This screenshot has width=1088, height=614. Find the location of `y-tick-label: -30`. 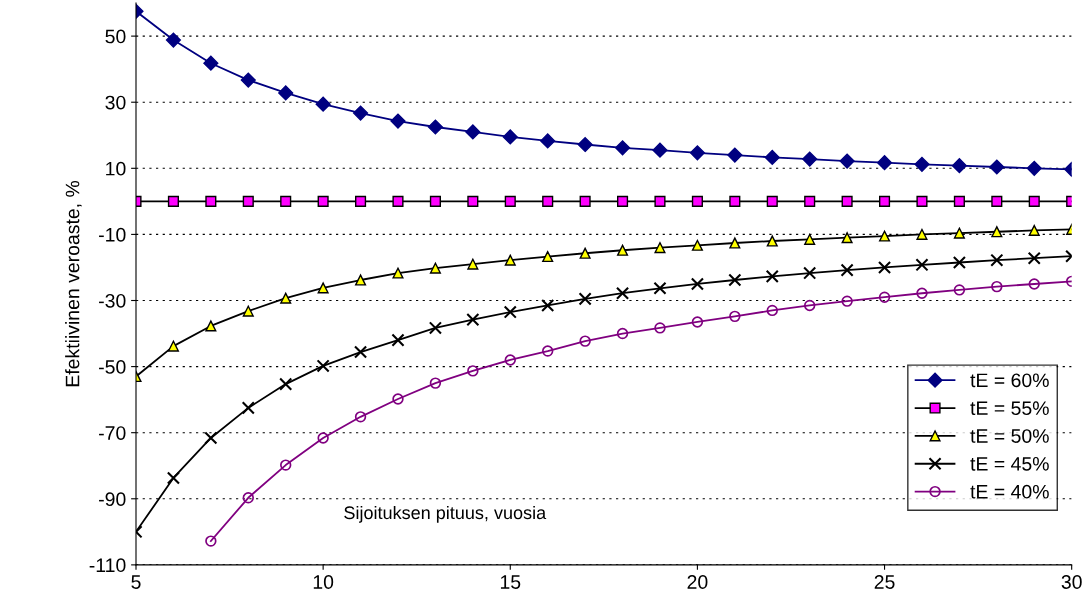

y-tick-label: -30 is located at coordinates (112, 300).